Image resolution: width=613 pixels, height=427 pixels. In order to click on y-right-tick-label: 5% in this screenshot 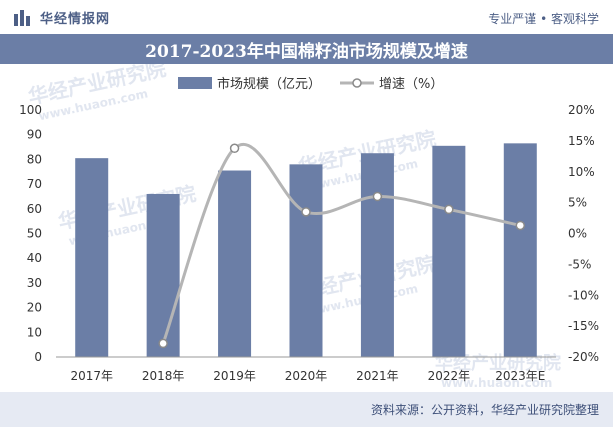, I will do `click(577, 203)`.